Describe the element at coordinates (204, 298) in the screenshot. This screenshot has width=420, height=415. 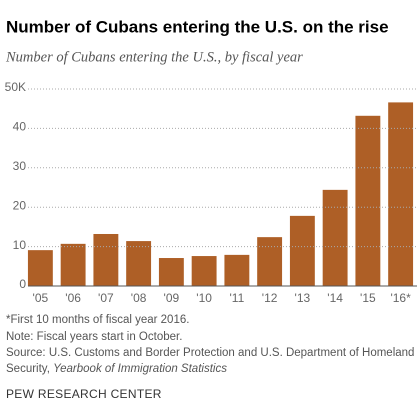
I see `x-tick-label: '10` at that location.